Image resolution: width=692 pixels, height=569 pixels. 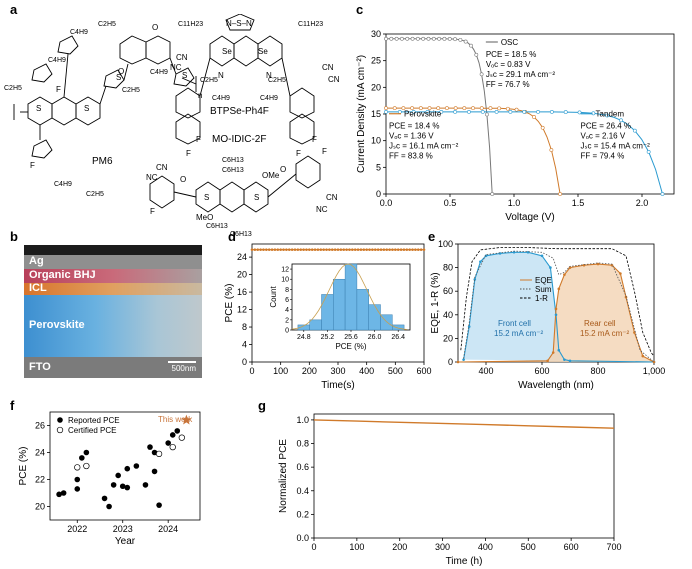 I want to click on panel-label-b: b, so click(x=14, y=236).